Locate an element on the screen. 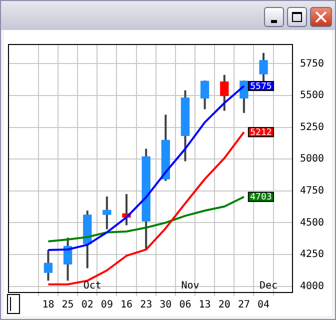 This screenshot has height=320, width=336. x-tick-label: 13 is located at coordinates (204, 305).